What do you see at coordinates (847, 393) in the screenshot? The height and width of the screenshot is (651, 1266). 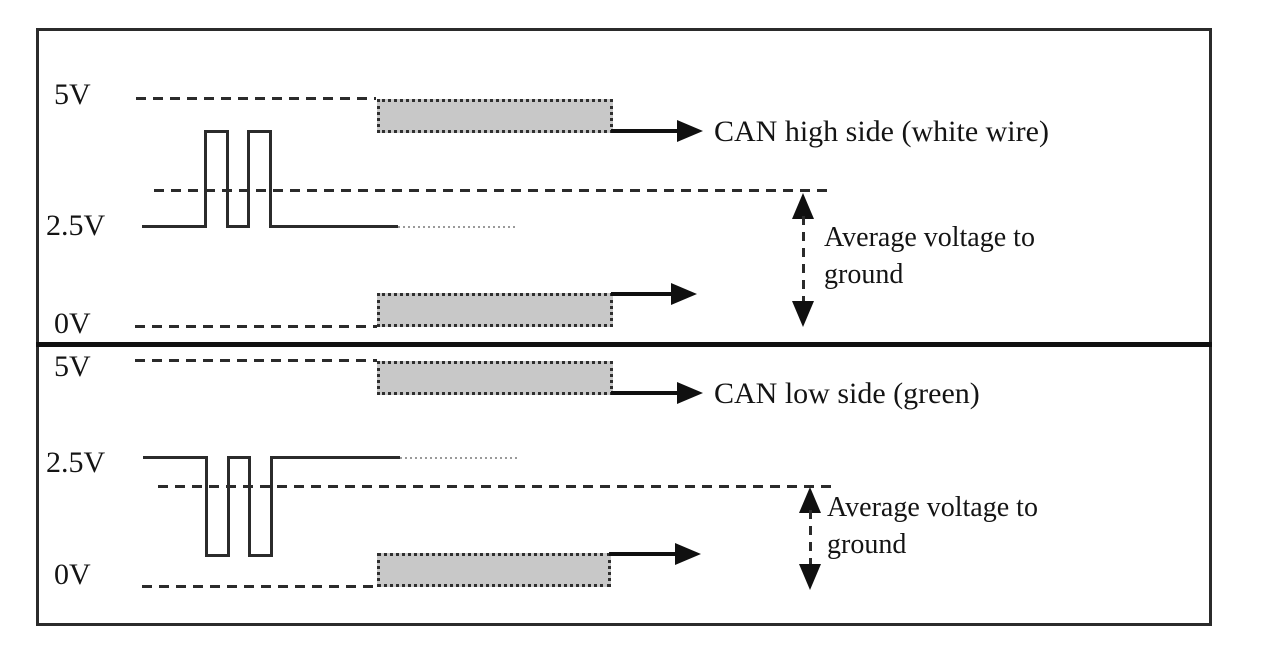 I see `can-low-label: CAN low side (green)` at bounding box center [847, 393].